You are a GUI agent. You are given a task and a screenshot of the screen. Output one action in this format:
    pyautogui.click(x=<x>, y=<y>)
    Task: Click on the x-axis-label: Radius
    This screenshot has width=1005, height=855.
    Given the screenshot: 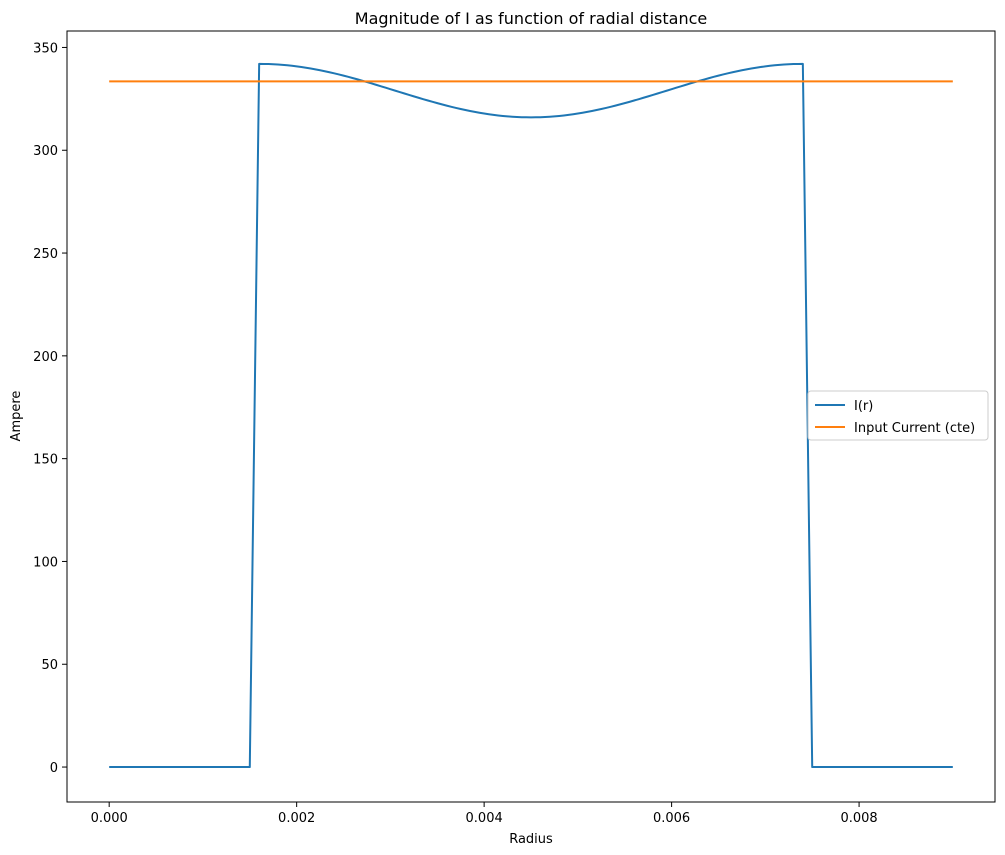 What is the action you would take?
    pyautogui.click(x=531, y=839)
    